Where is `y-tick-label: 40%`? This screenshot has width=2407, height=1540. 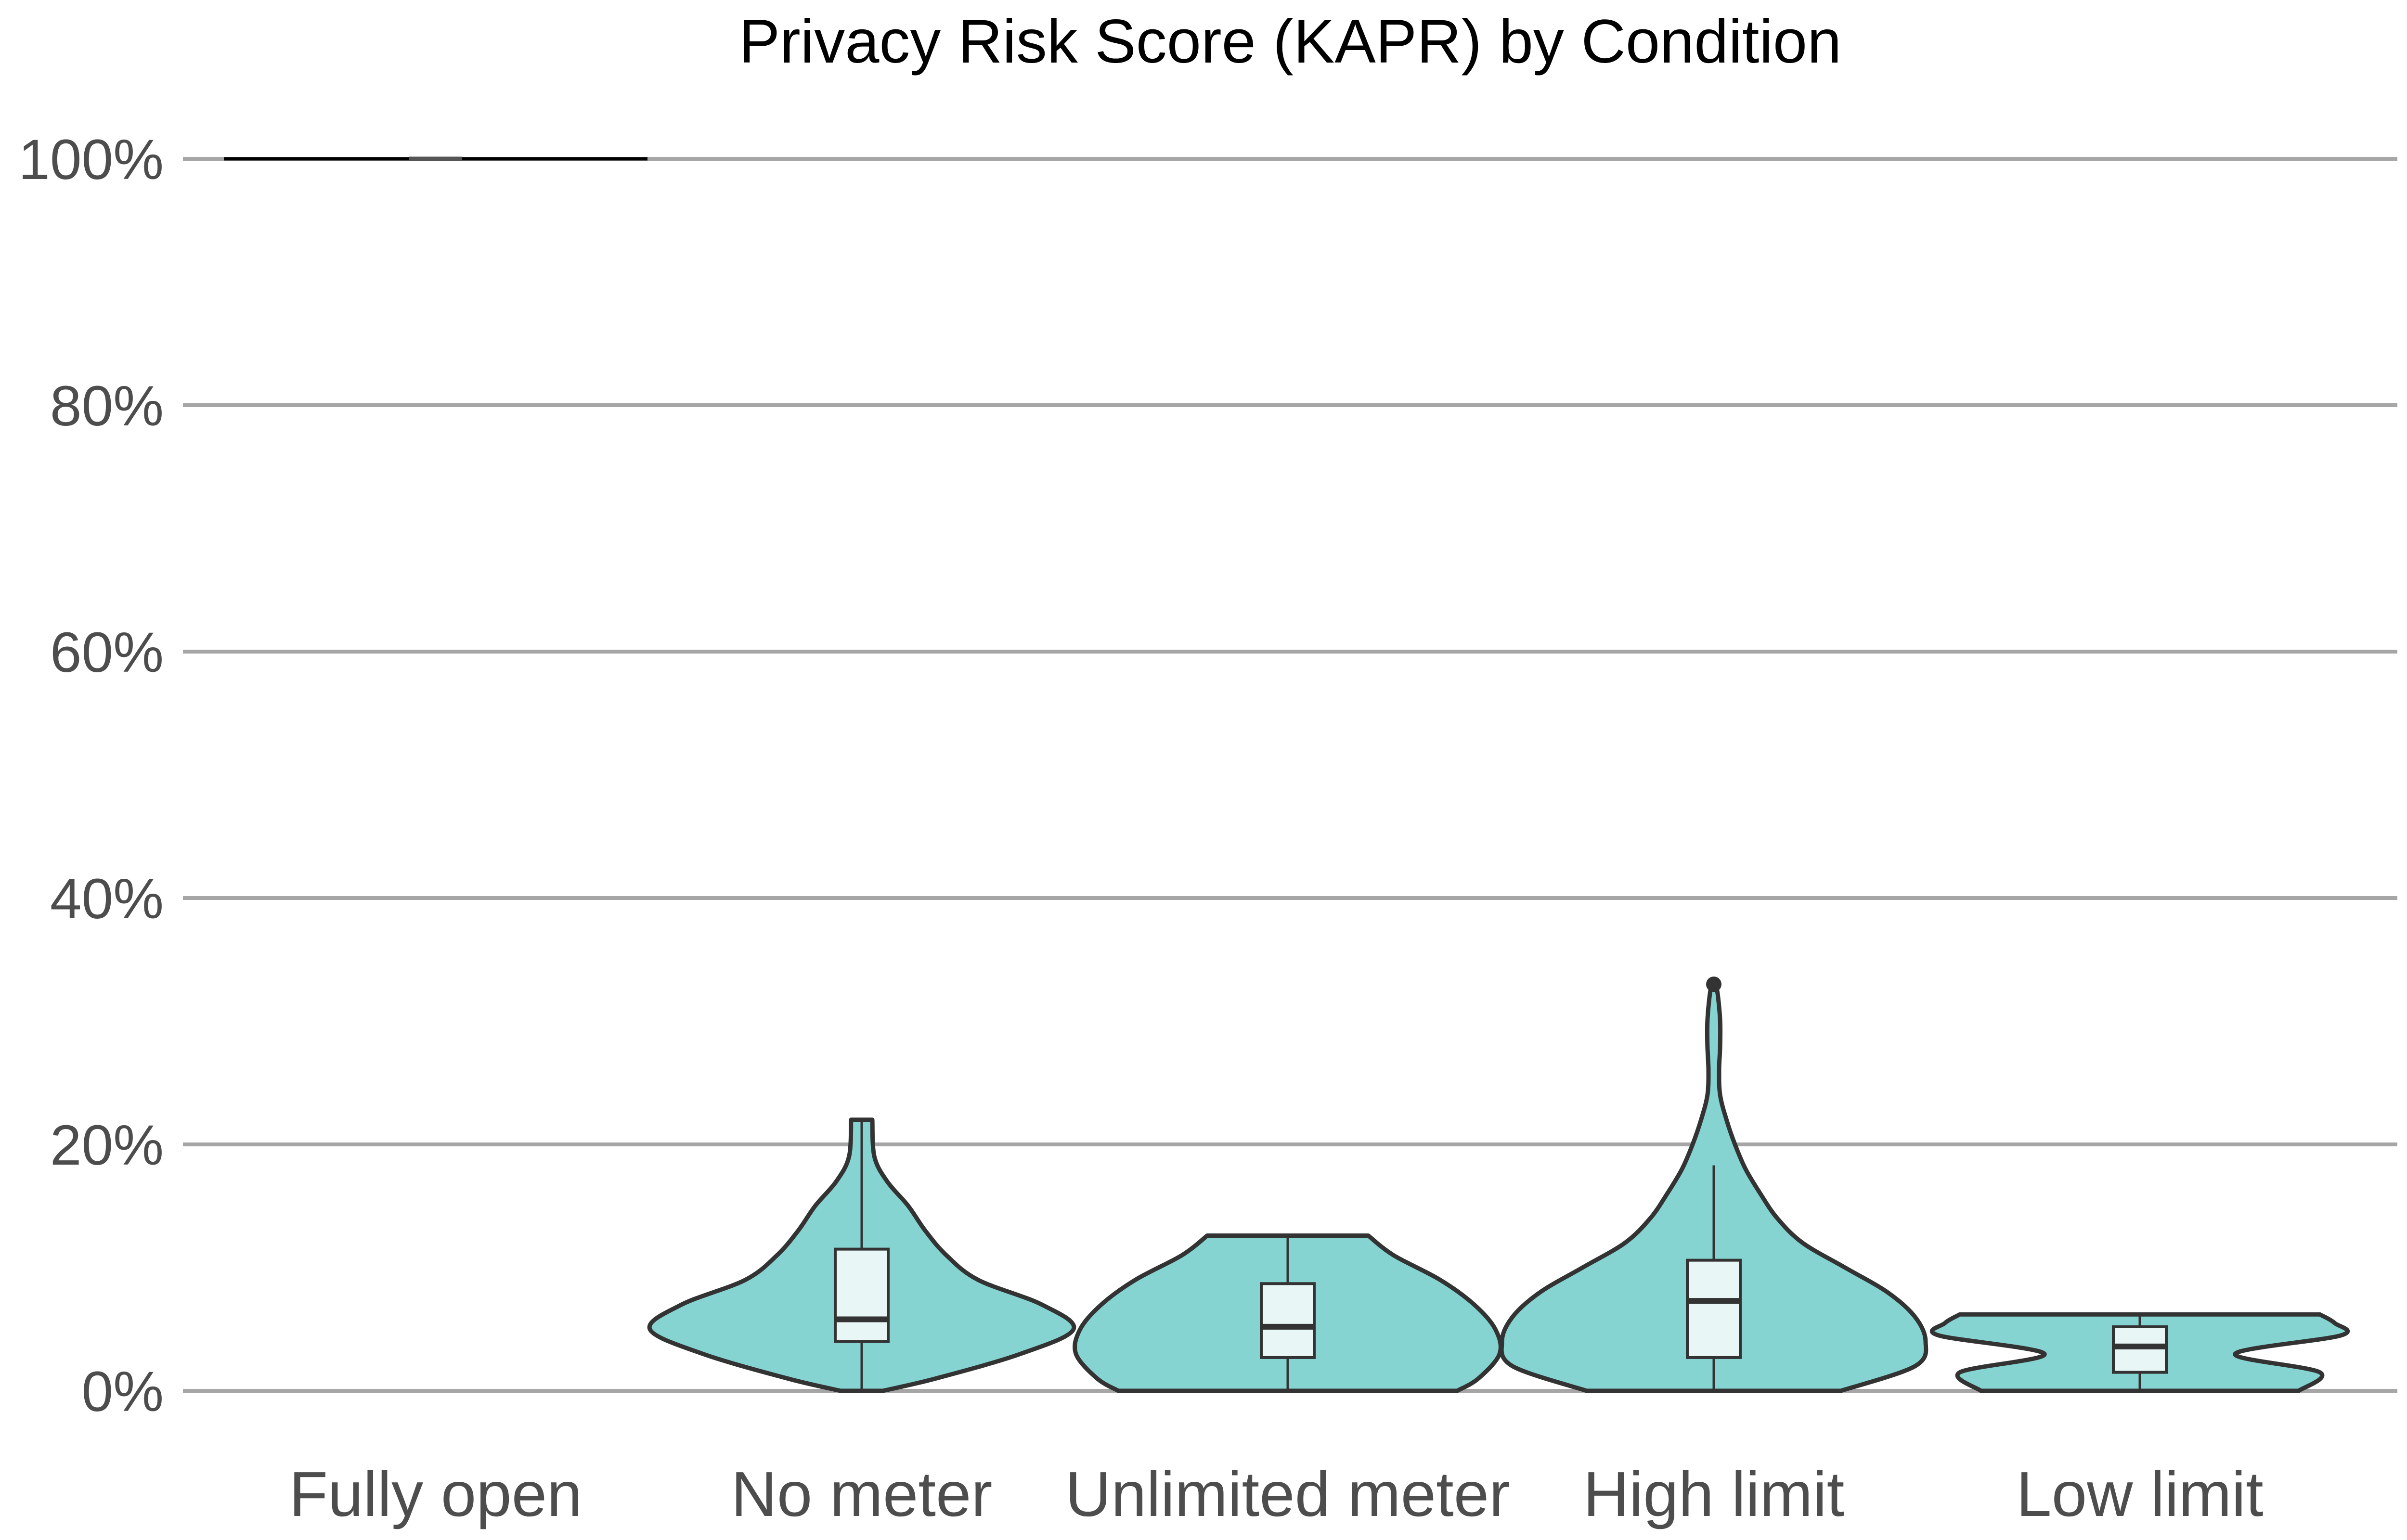 y-tick-label: 40% is located at coordinates (107, 899).